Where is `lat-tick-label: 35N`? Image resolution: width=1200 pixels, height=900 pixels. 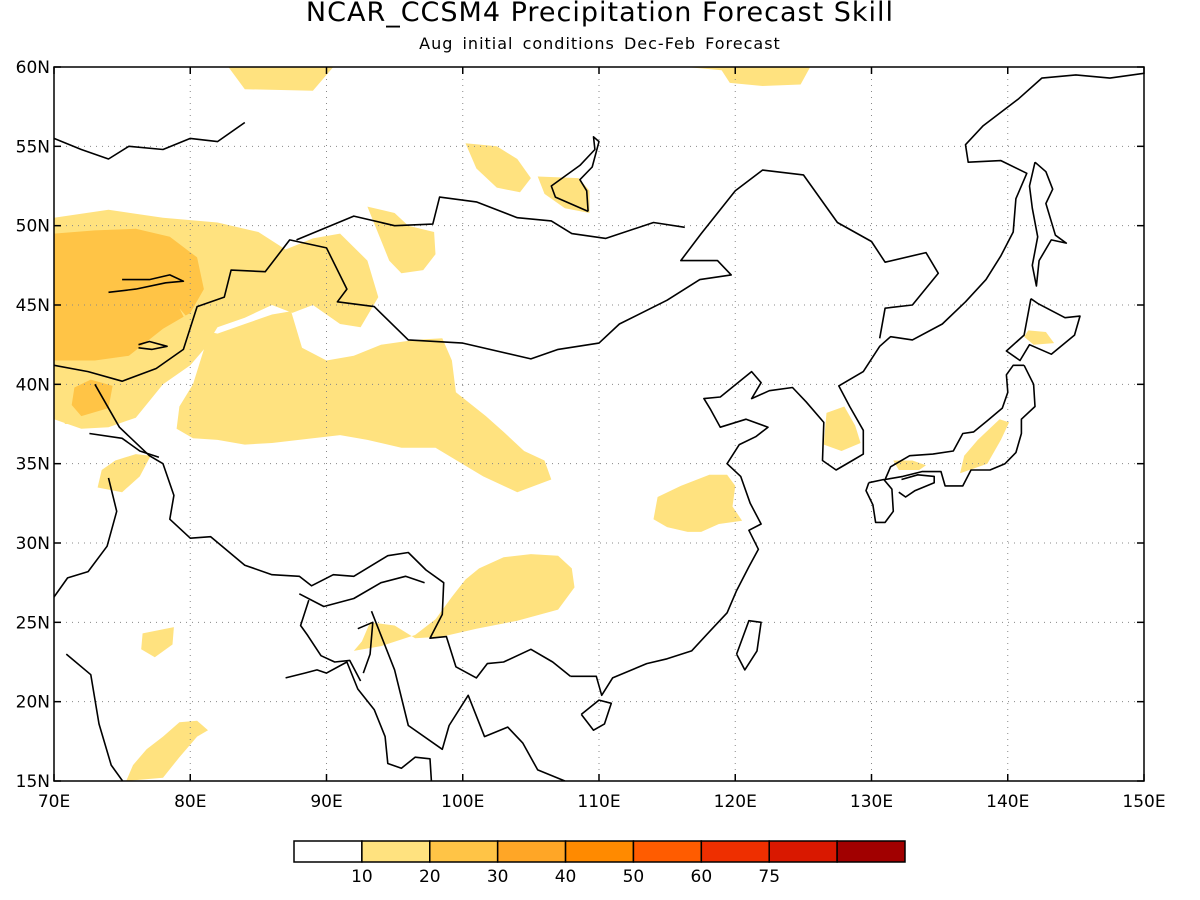 lat-tick-label: 35N is located at coordinates (33, 465).